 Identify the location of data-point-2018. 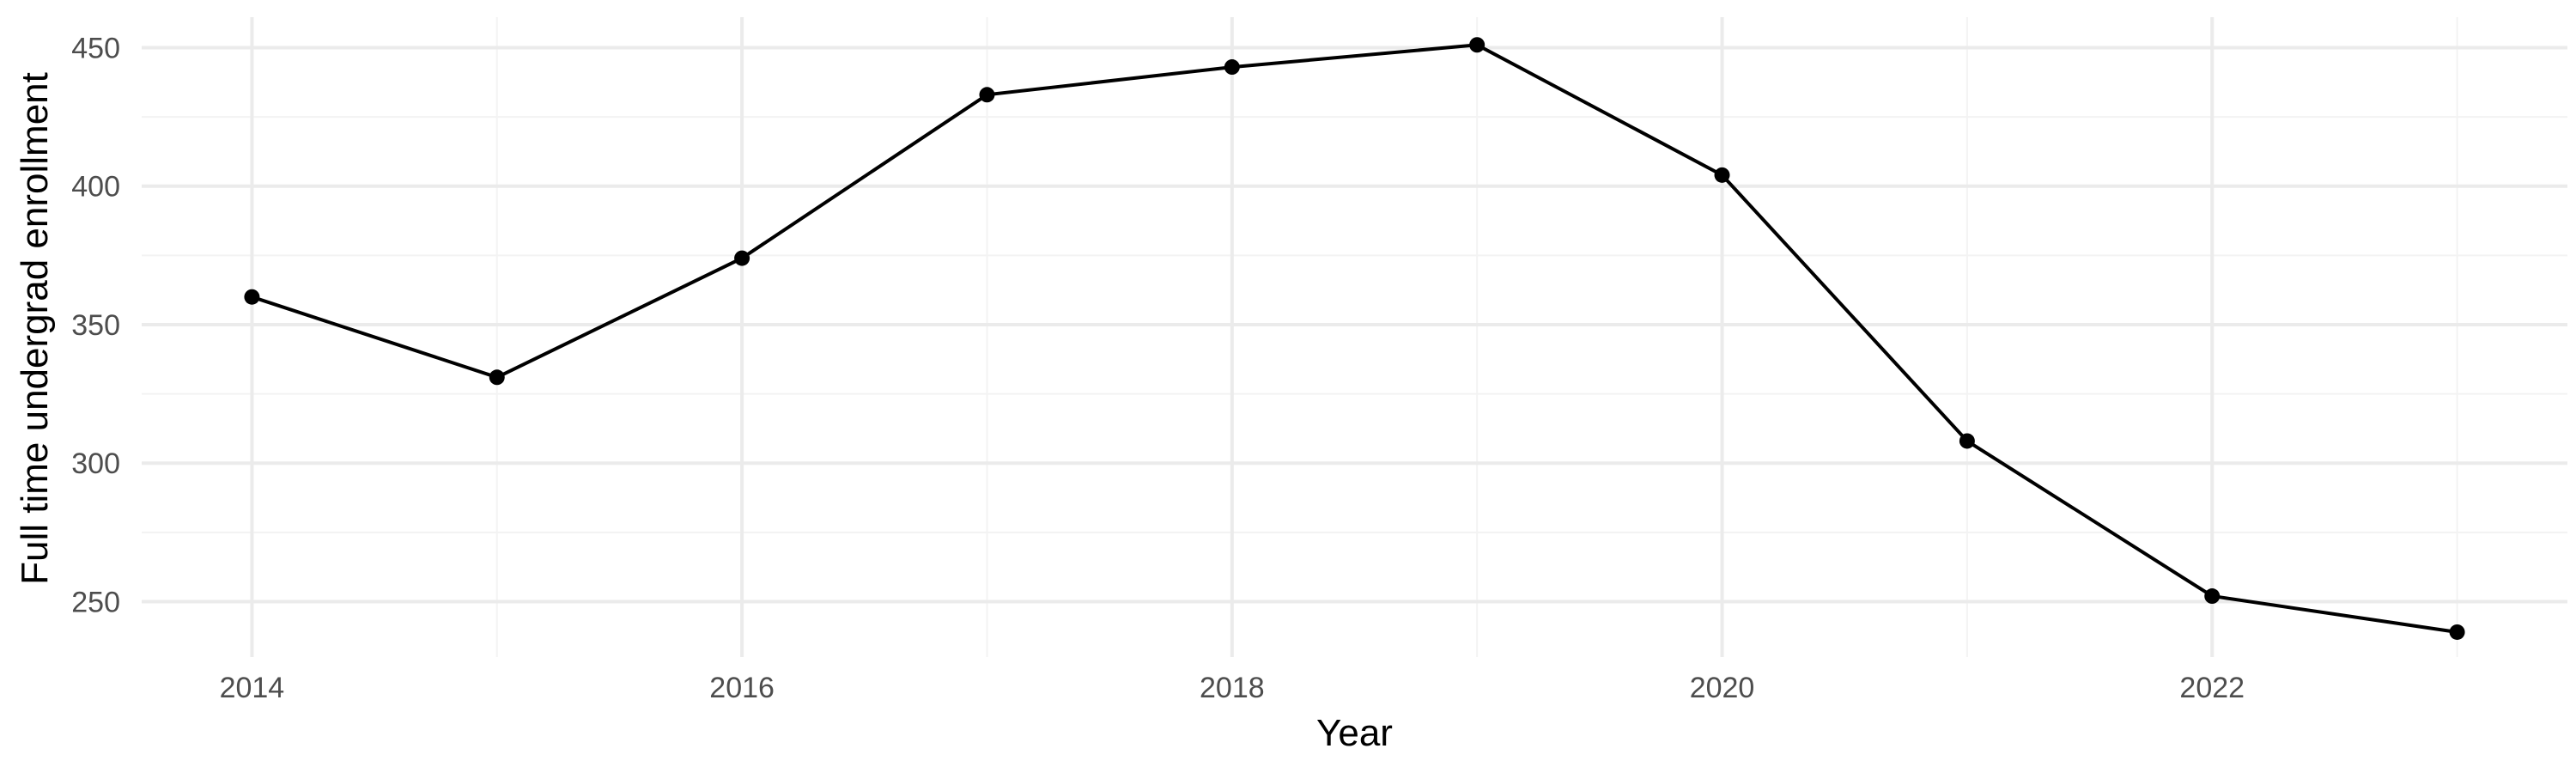
(1232, 67).